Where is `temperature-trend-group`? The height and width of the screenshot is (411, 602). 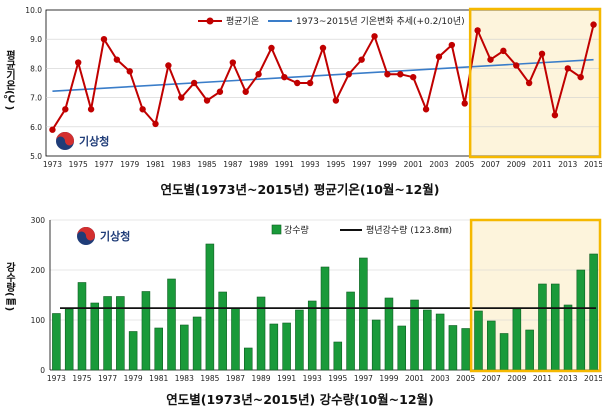
temperature-trend-group is located at coordinates (323, 75).